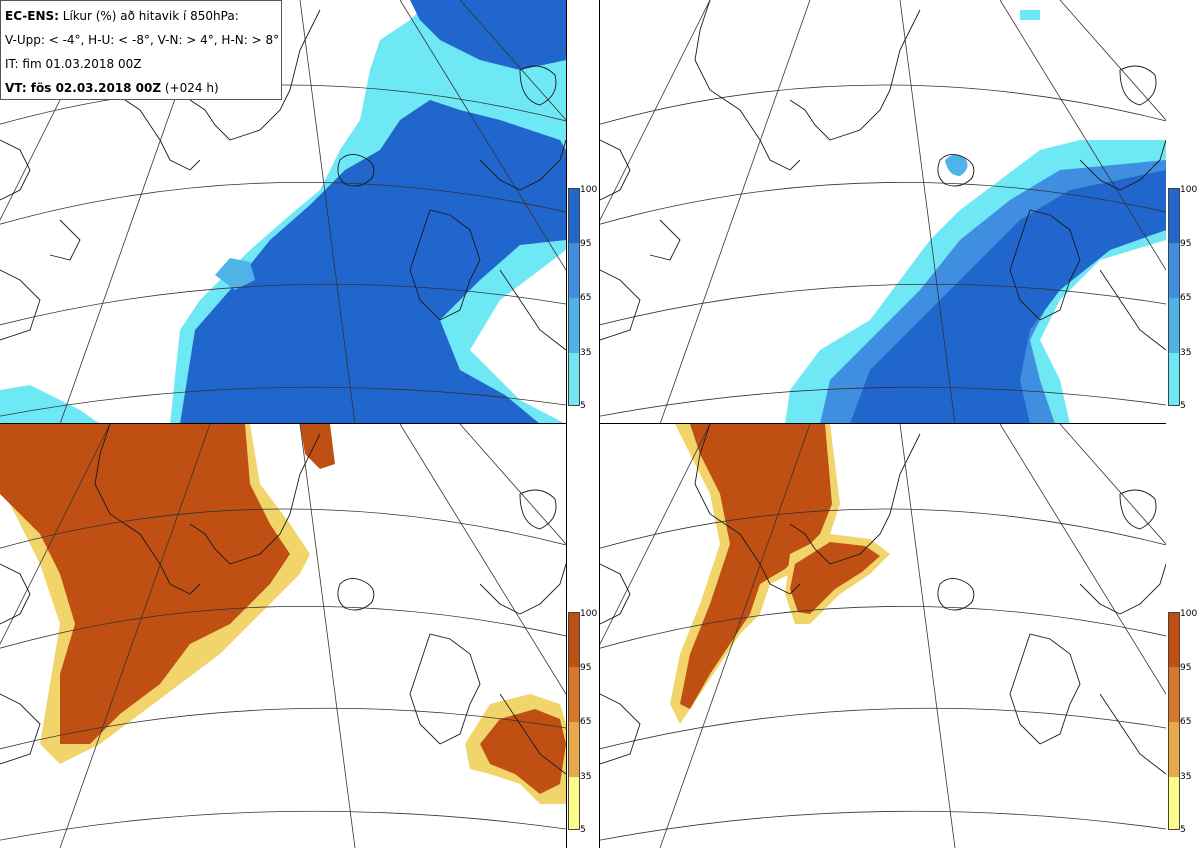  Describe the element at coordinates (190, 88) in the screenshot. I see `lead-time: (+024 h)` at that location.